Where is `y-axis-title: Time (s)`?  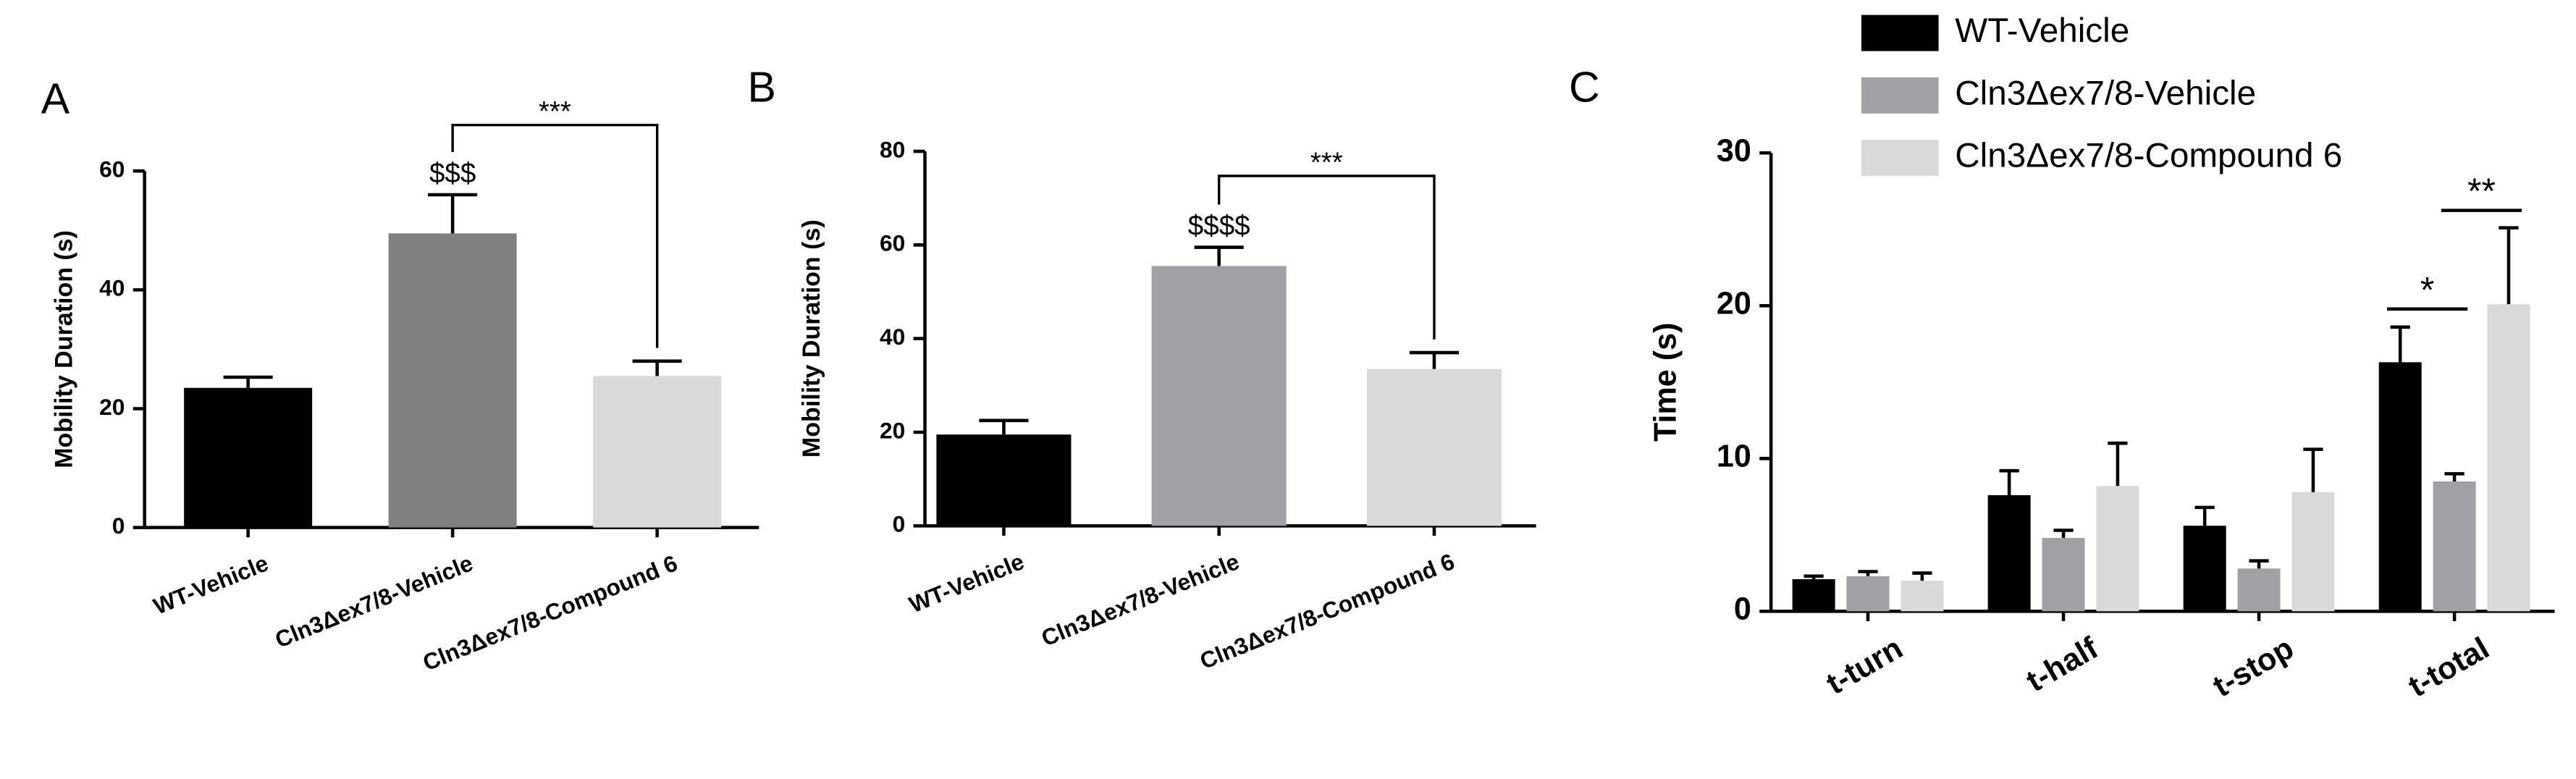
y-axis-title: Time (s) is located at coordinates (1666, 383).